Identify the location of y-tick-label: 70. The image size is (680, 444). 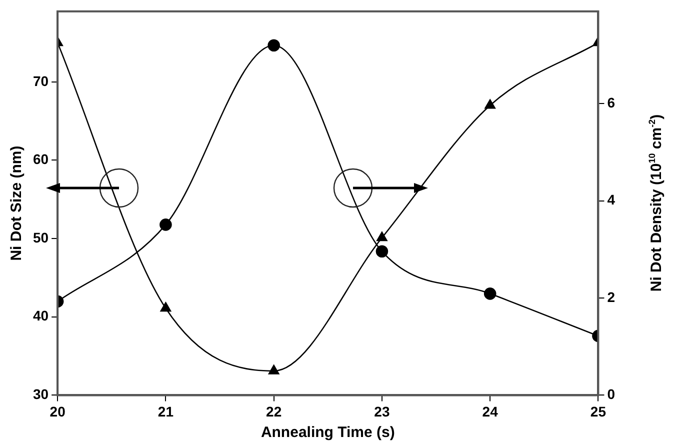
(40, 80).